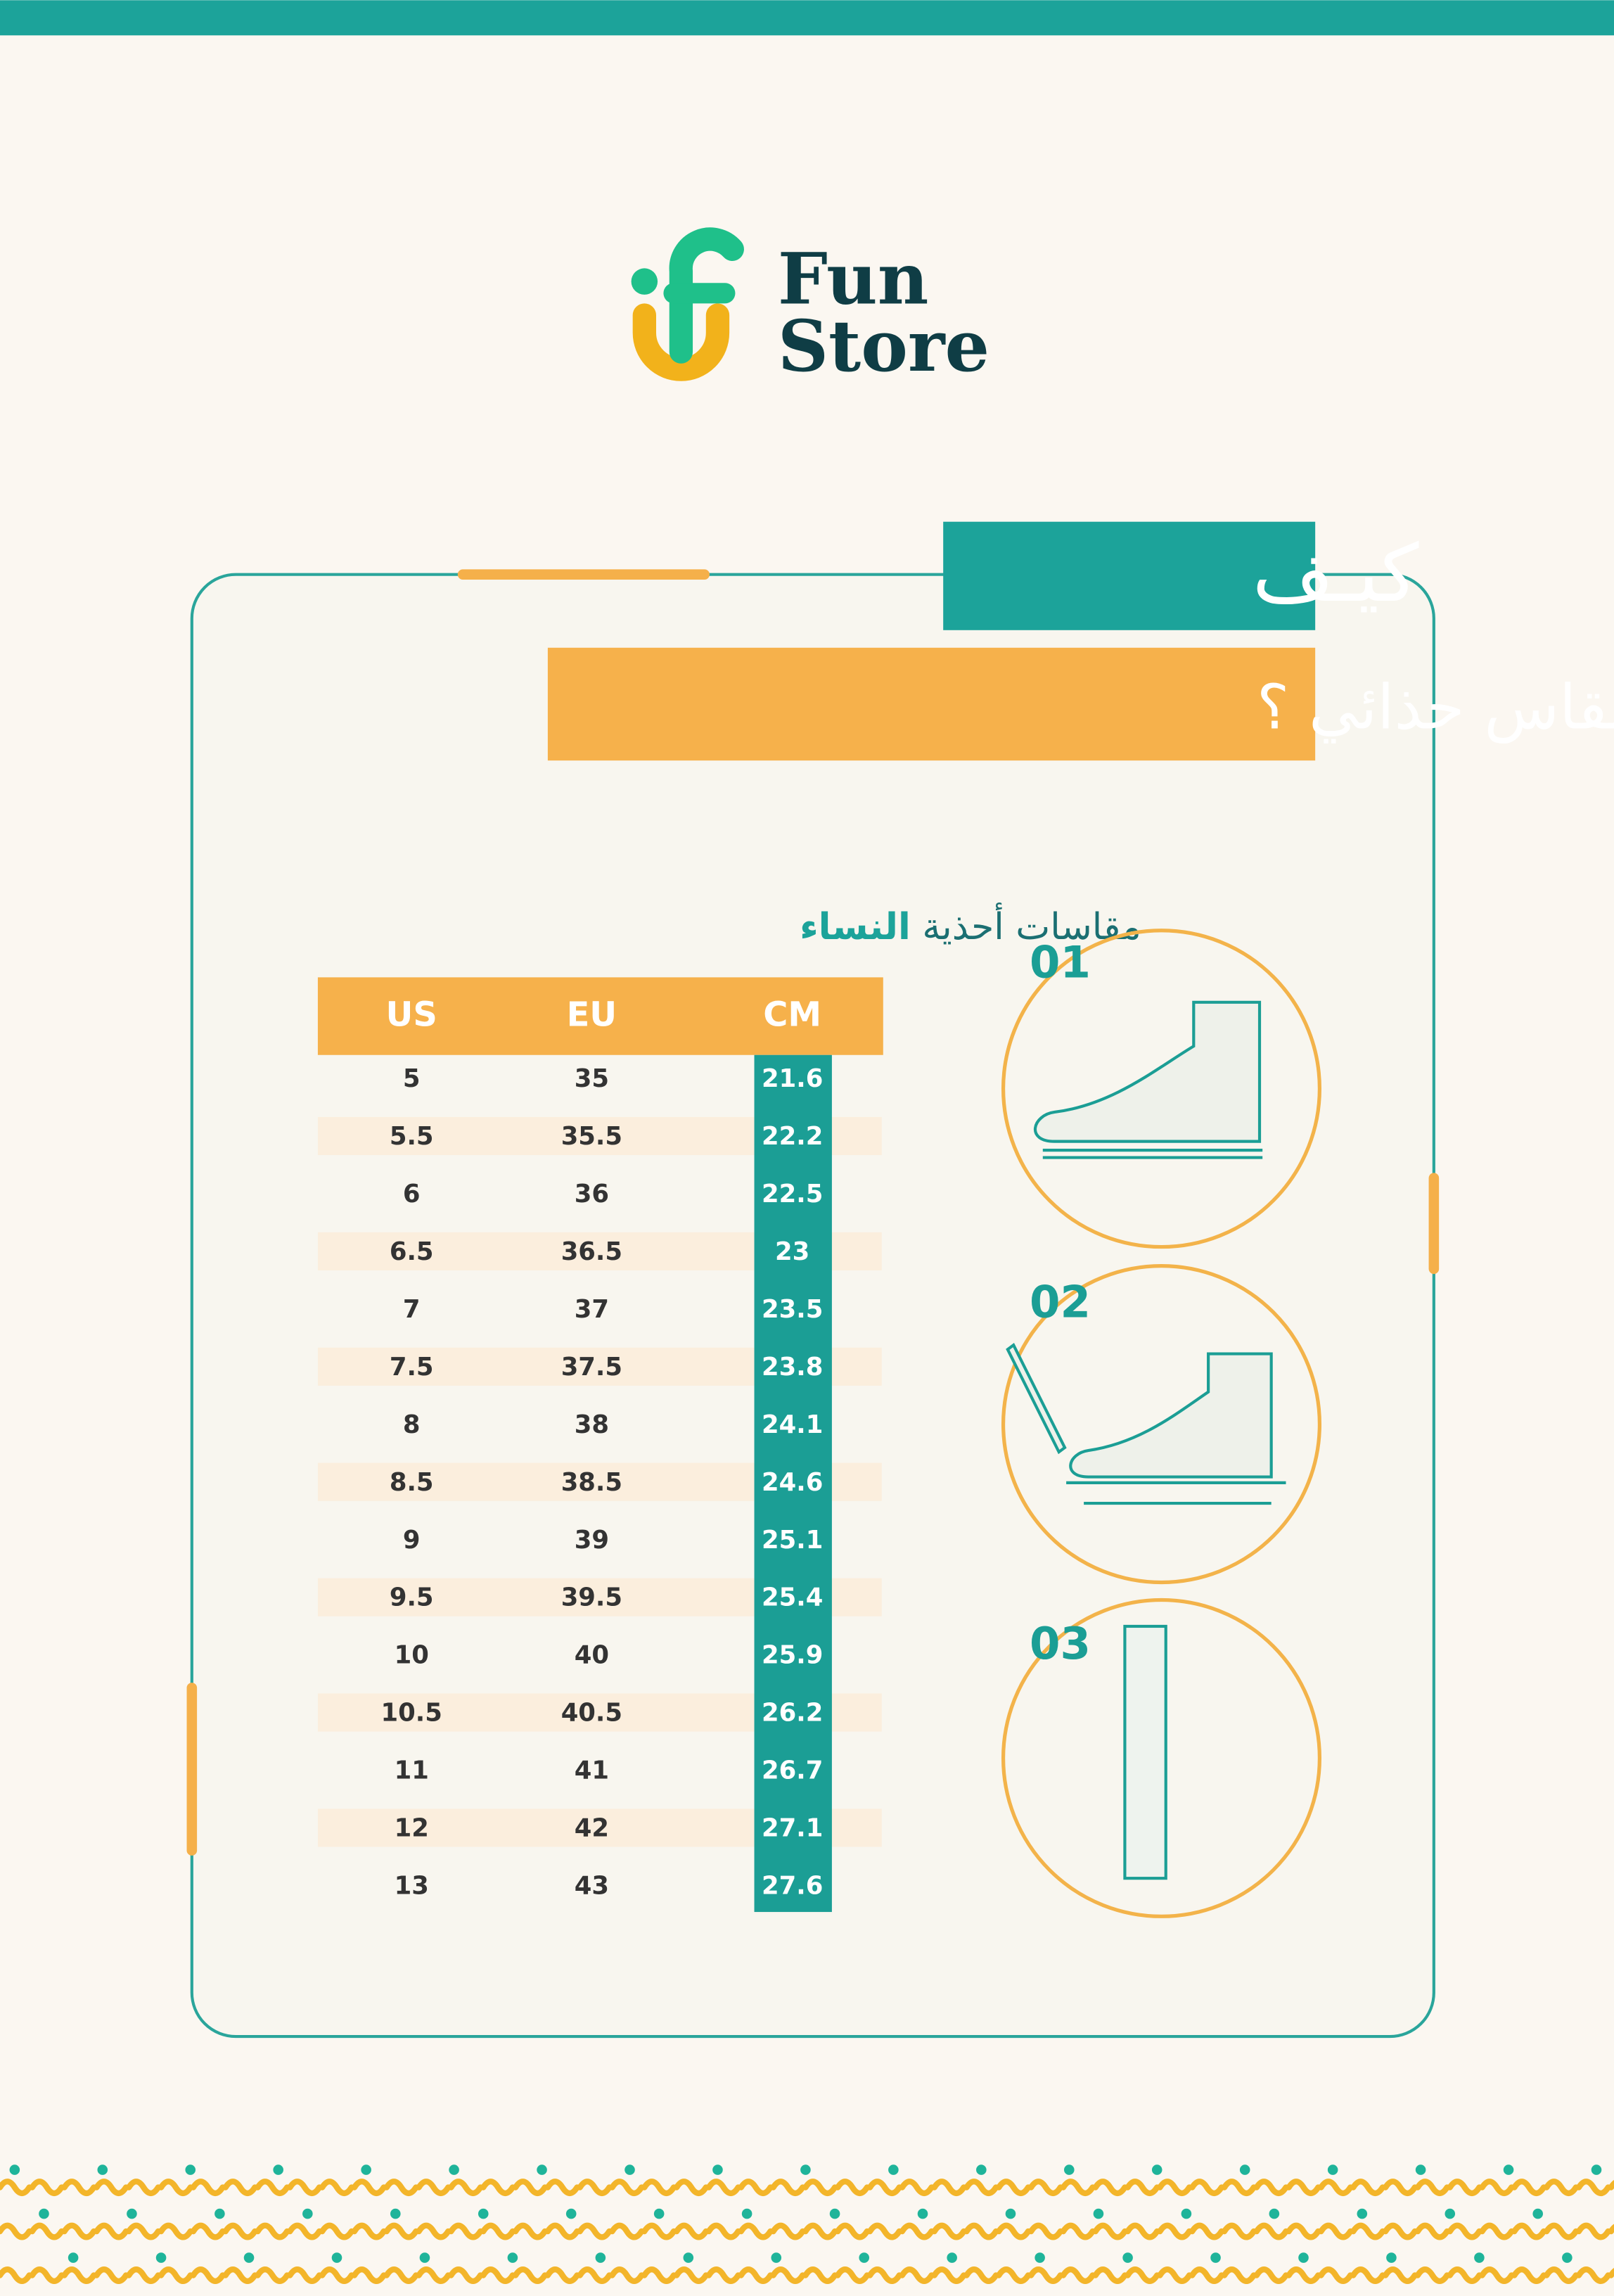 This screenshot has width=1614, height=2296. Describe the element at coordinates (592, 1425) in the screenshot. I see `table-cell: 38` at that location.